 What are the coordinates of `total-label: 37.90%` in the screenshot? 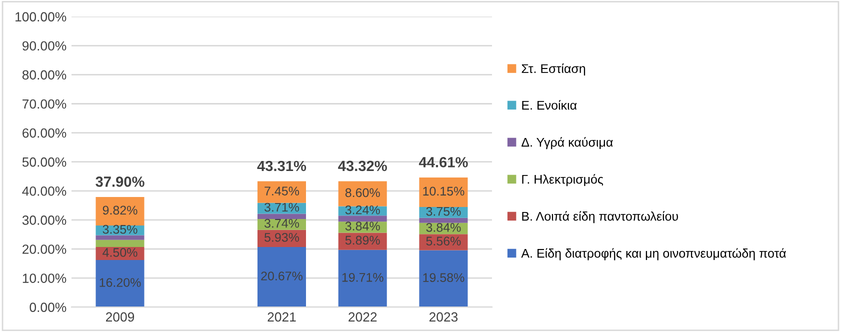 It's located at (120, 181).